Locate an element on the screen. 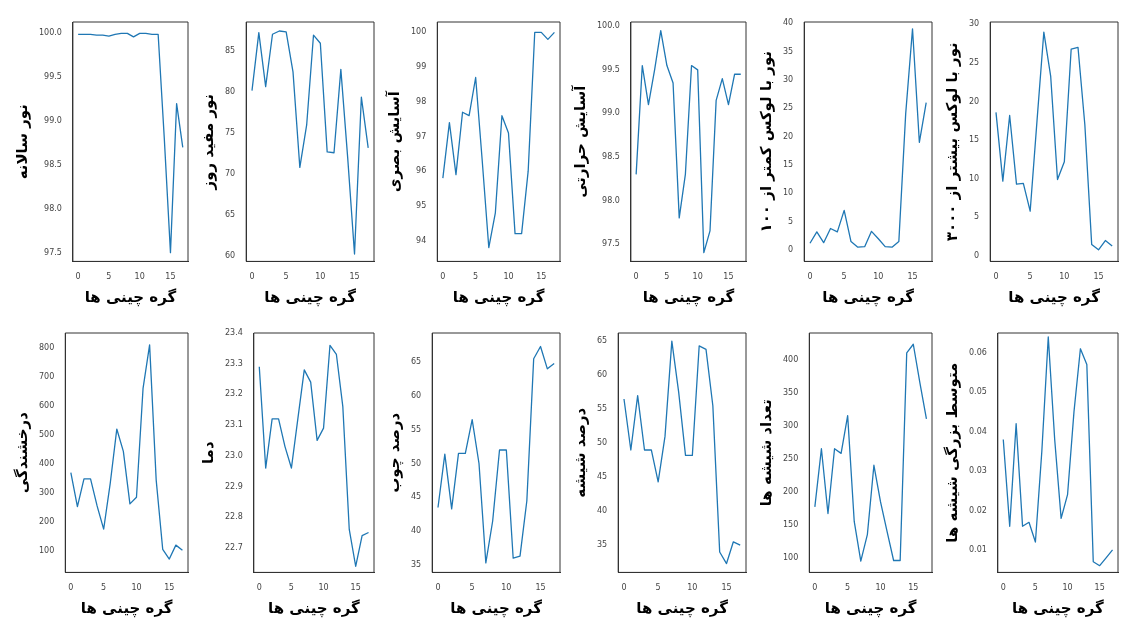  y-tick-label: 23.1 is located at coordinates (234, 425).